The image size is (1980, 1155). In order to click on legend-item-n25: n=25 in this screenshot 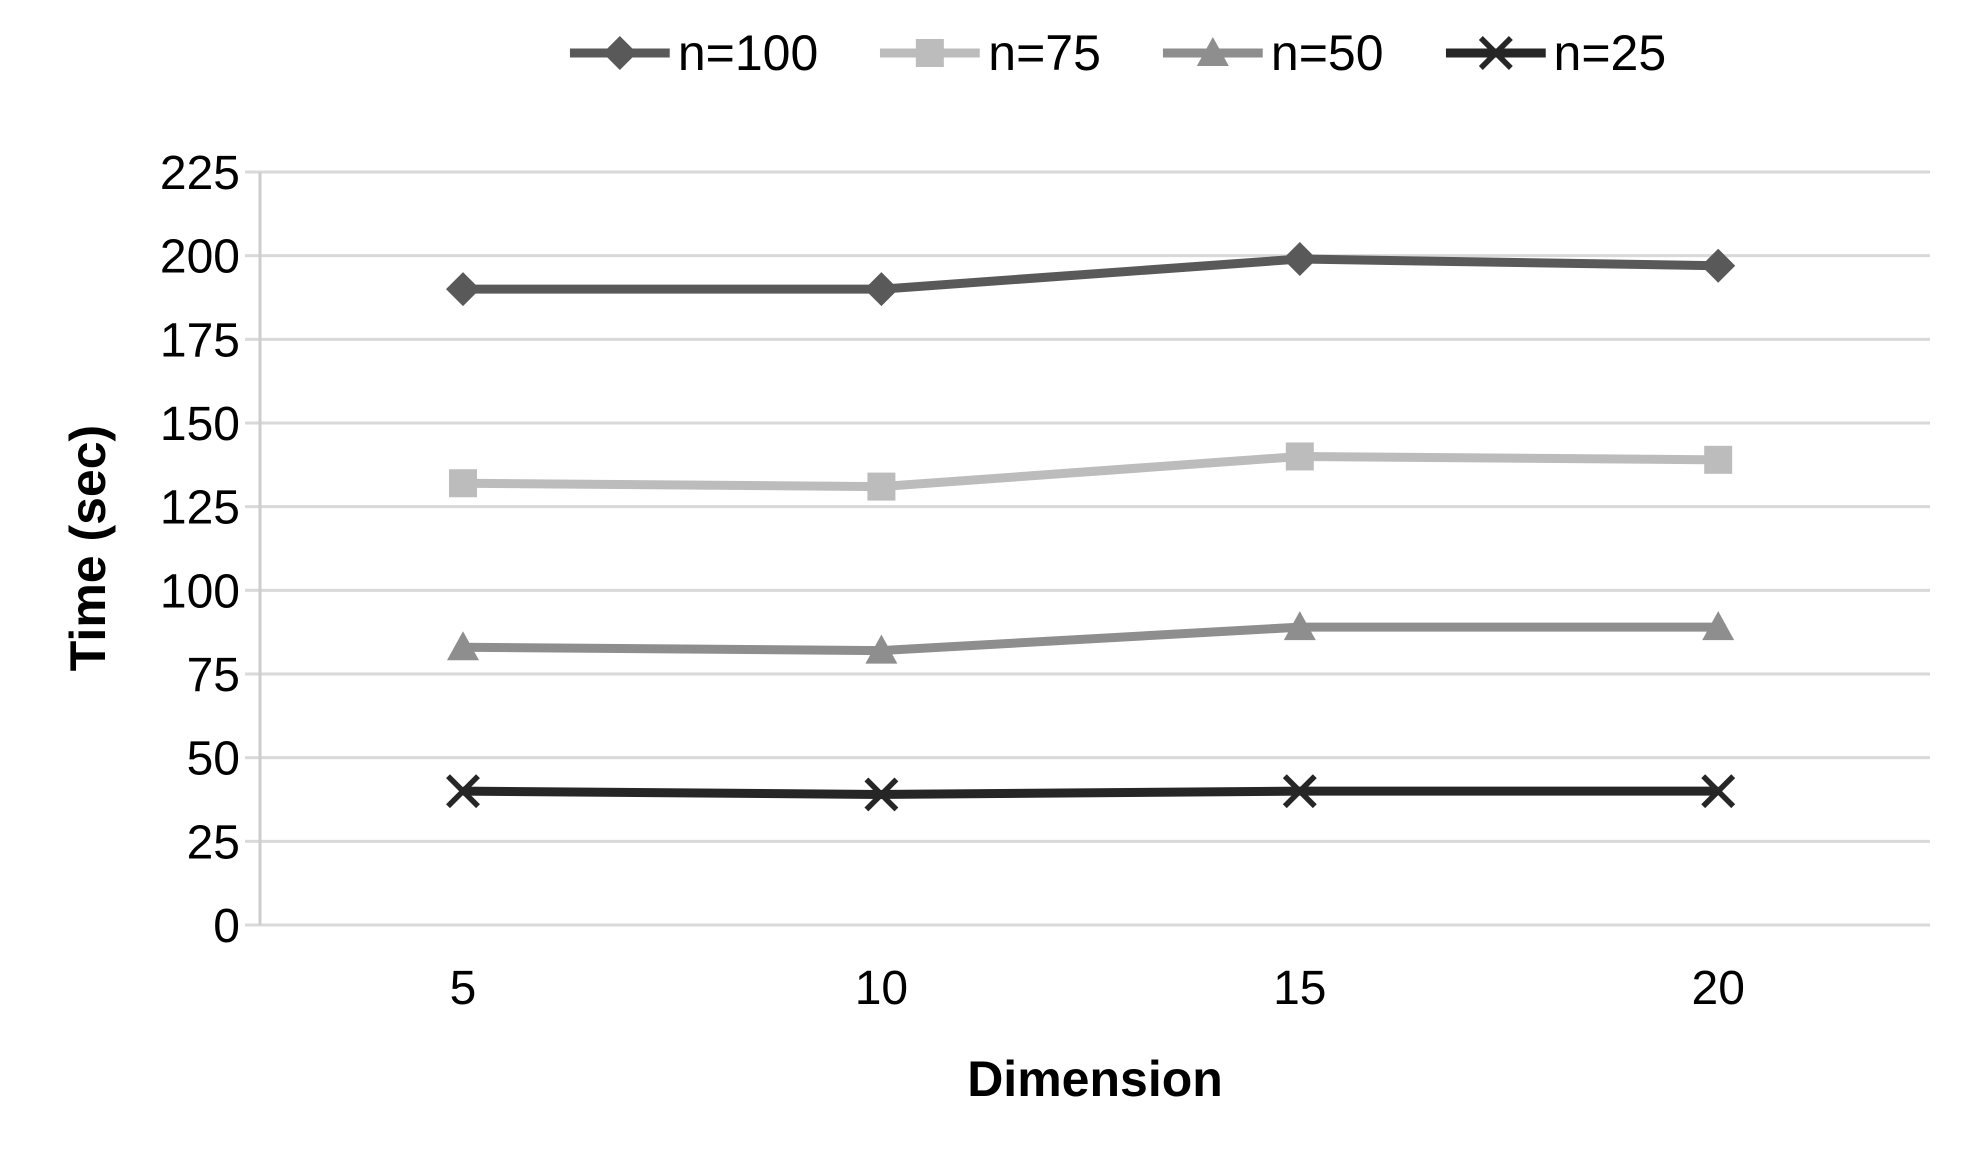, I will do `click(1556, 53)`.